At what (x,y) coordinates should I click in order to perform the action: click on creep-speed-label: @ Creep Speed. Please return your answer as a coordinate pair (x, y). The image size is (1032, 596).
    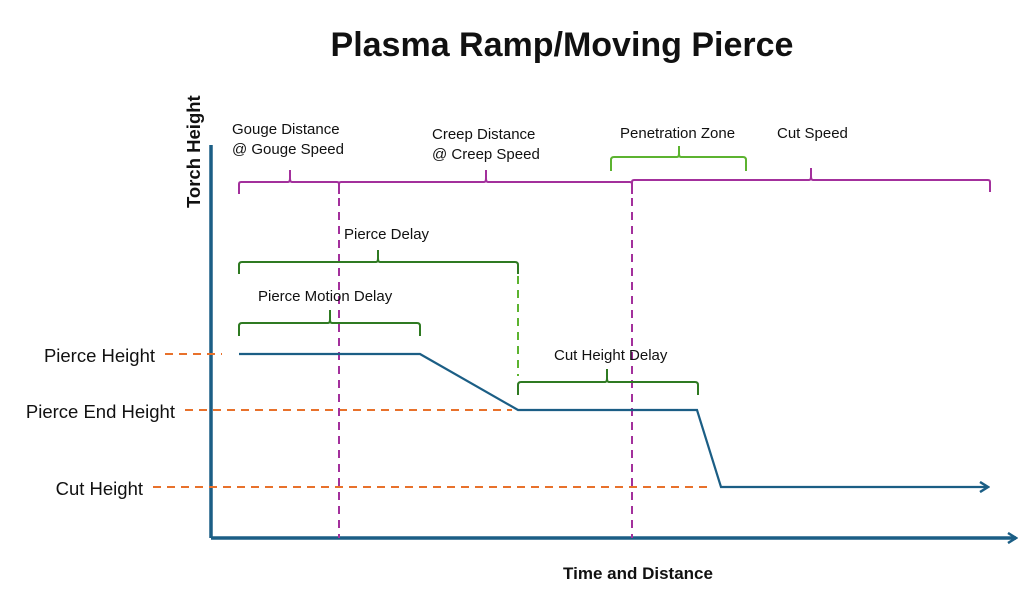
    Looking at the image, I should click on (486, 154).